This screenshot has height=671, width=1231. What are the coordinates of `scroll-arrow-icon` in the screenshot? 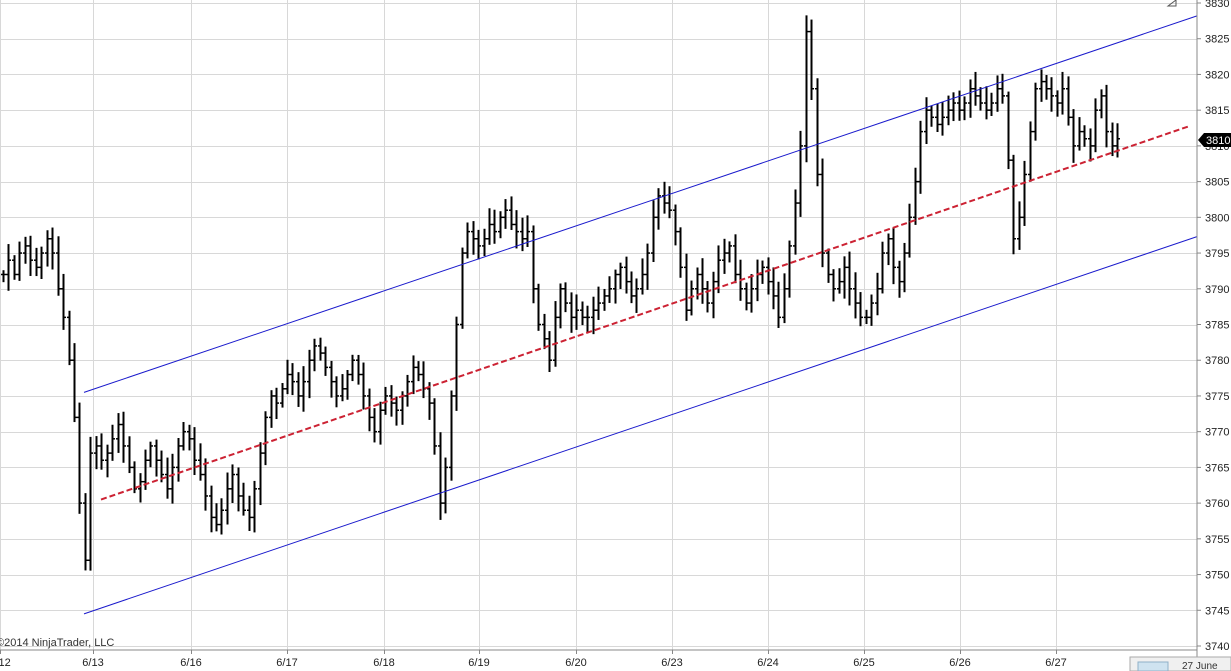 It's located at (1171, 3).